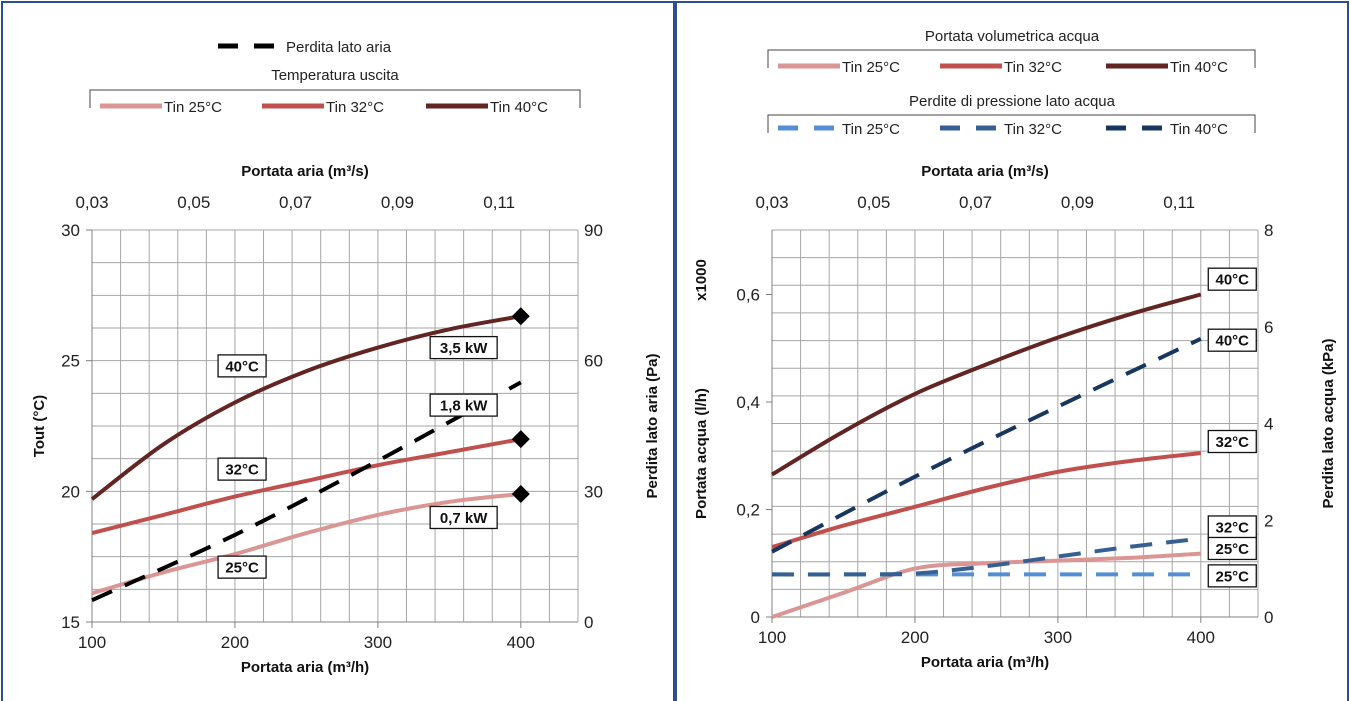 The image size is (1350, 701). Describe the element at coordinates (1268, 424) in the screenshot. I see `y2-tick-label: 4` at that location.